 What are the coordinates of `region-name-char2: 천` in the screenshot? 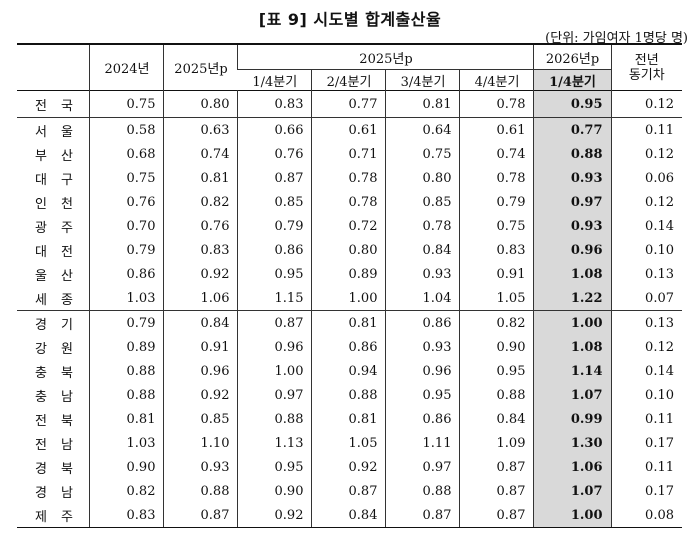 It's located at (67, 204).